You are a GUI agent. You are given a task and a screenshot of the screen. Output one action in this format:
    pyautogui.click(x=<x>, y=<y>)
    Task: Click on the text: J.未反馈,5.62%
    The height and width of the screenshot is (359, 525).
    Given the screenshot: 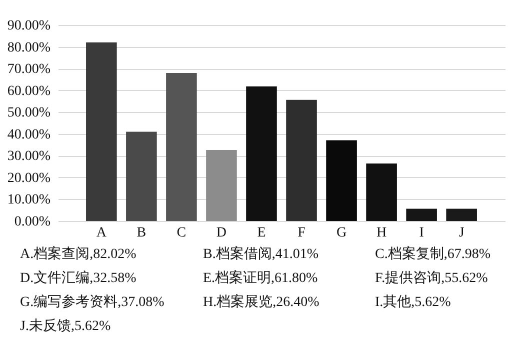 What is the action you would take?
    pyautogui.click(x=66, y=326)
    